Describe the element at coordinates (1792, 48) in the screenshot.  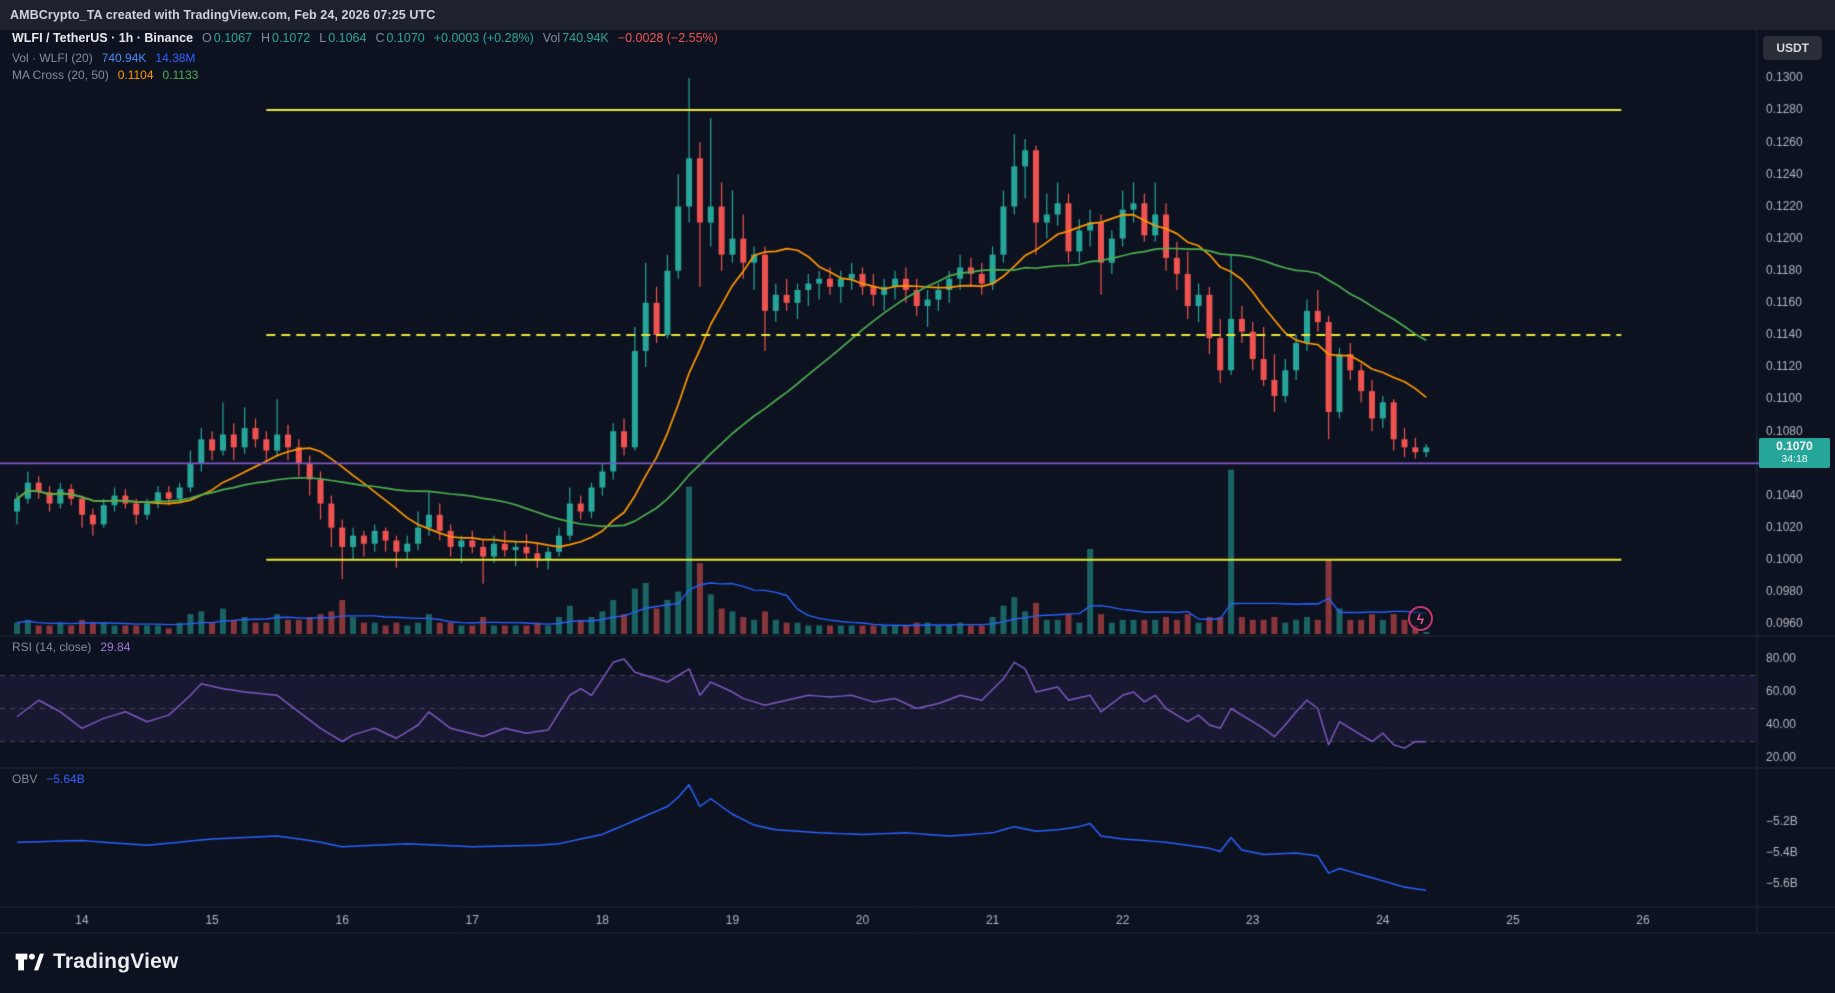
I see `currency-toggle-button: USDT` at that location.